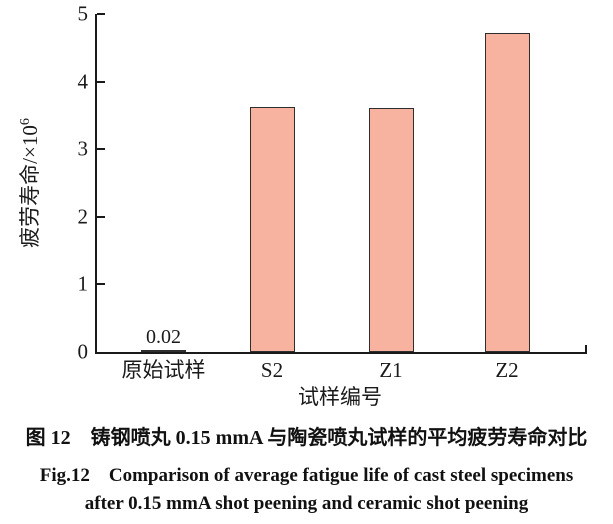 The image size is (613, 524). I want to click on x-axis-tick-label: 原始试样, so click(163, 370).